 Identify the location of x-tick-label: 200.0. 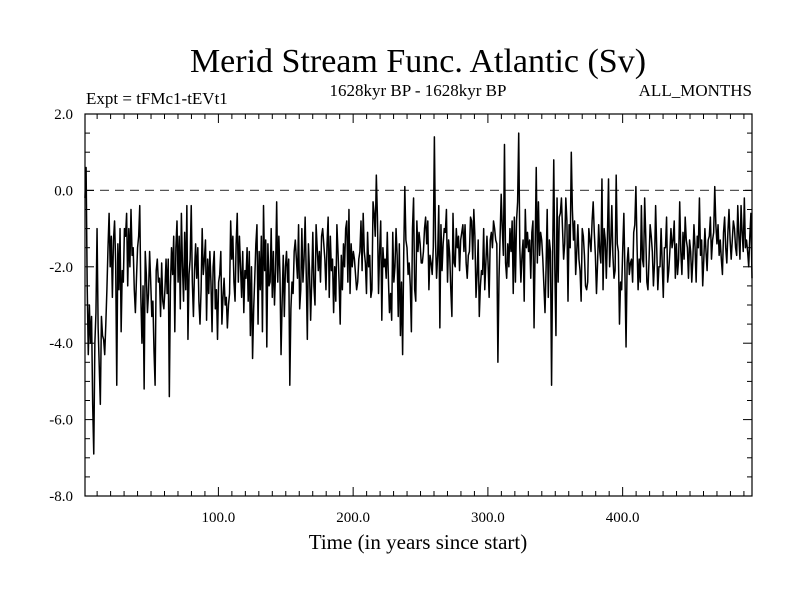
(353, 518).